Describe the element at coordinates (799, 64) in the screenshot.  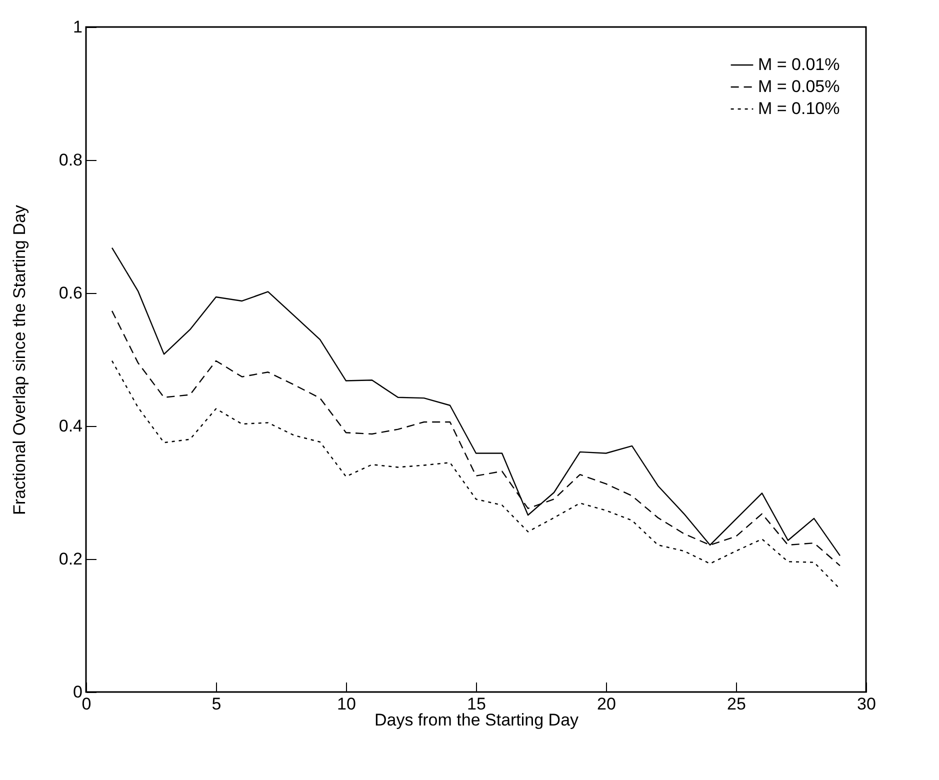
I see `legend-label: M = 0.01%` at that location.